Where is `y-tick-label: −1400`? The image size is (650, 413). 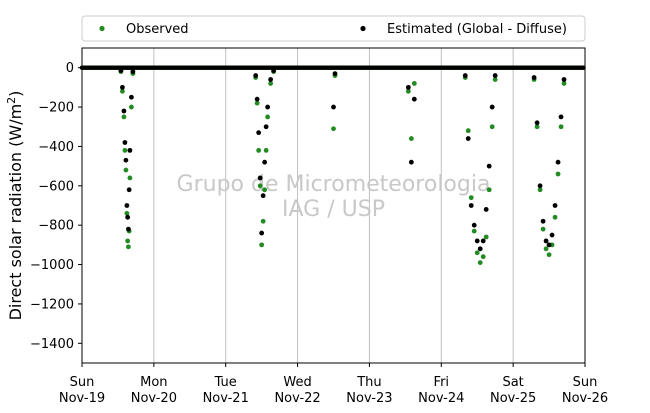 y-tick-label: −1400 is located at coordinates (52, 344).